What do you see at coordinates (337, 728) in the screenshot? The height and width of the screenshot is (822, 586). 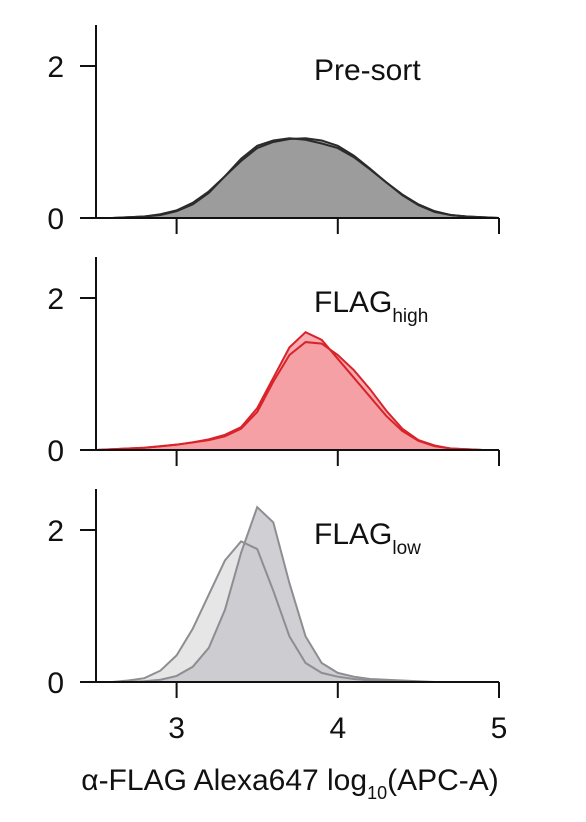 I see `x-tick-label: 4` at bounding box center [337, 728].